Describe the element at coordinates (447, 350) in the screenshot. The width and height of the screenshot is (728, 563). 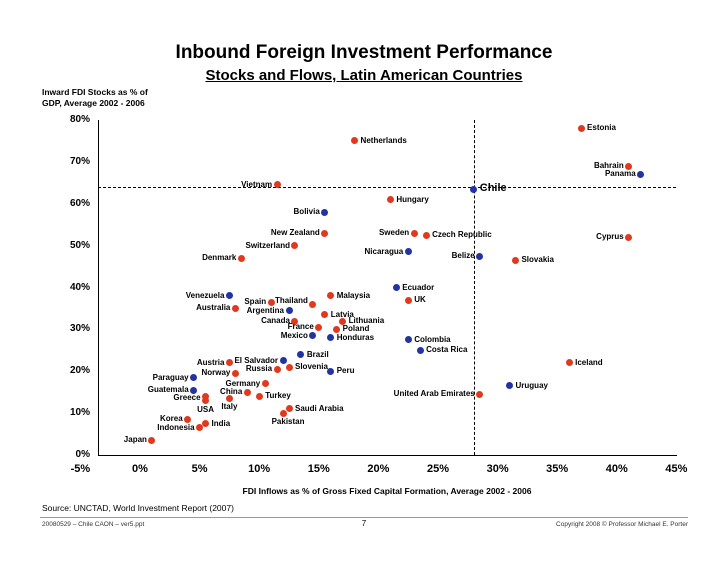
I see `data-point-label: Costa Rica` at that location.